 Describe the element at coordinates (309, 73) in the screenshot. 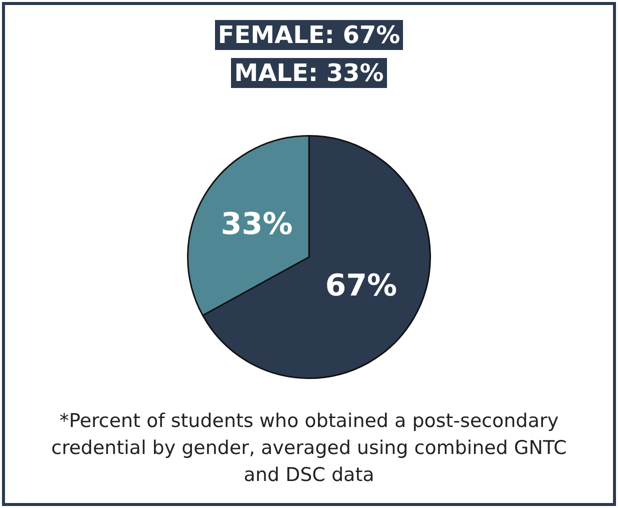

I see `chart-subtitle: MALE: 33%` at that location.